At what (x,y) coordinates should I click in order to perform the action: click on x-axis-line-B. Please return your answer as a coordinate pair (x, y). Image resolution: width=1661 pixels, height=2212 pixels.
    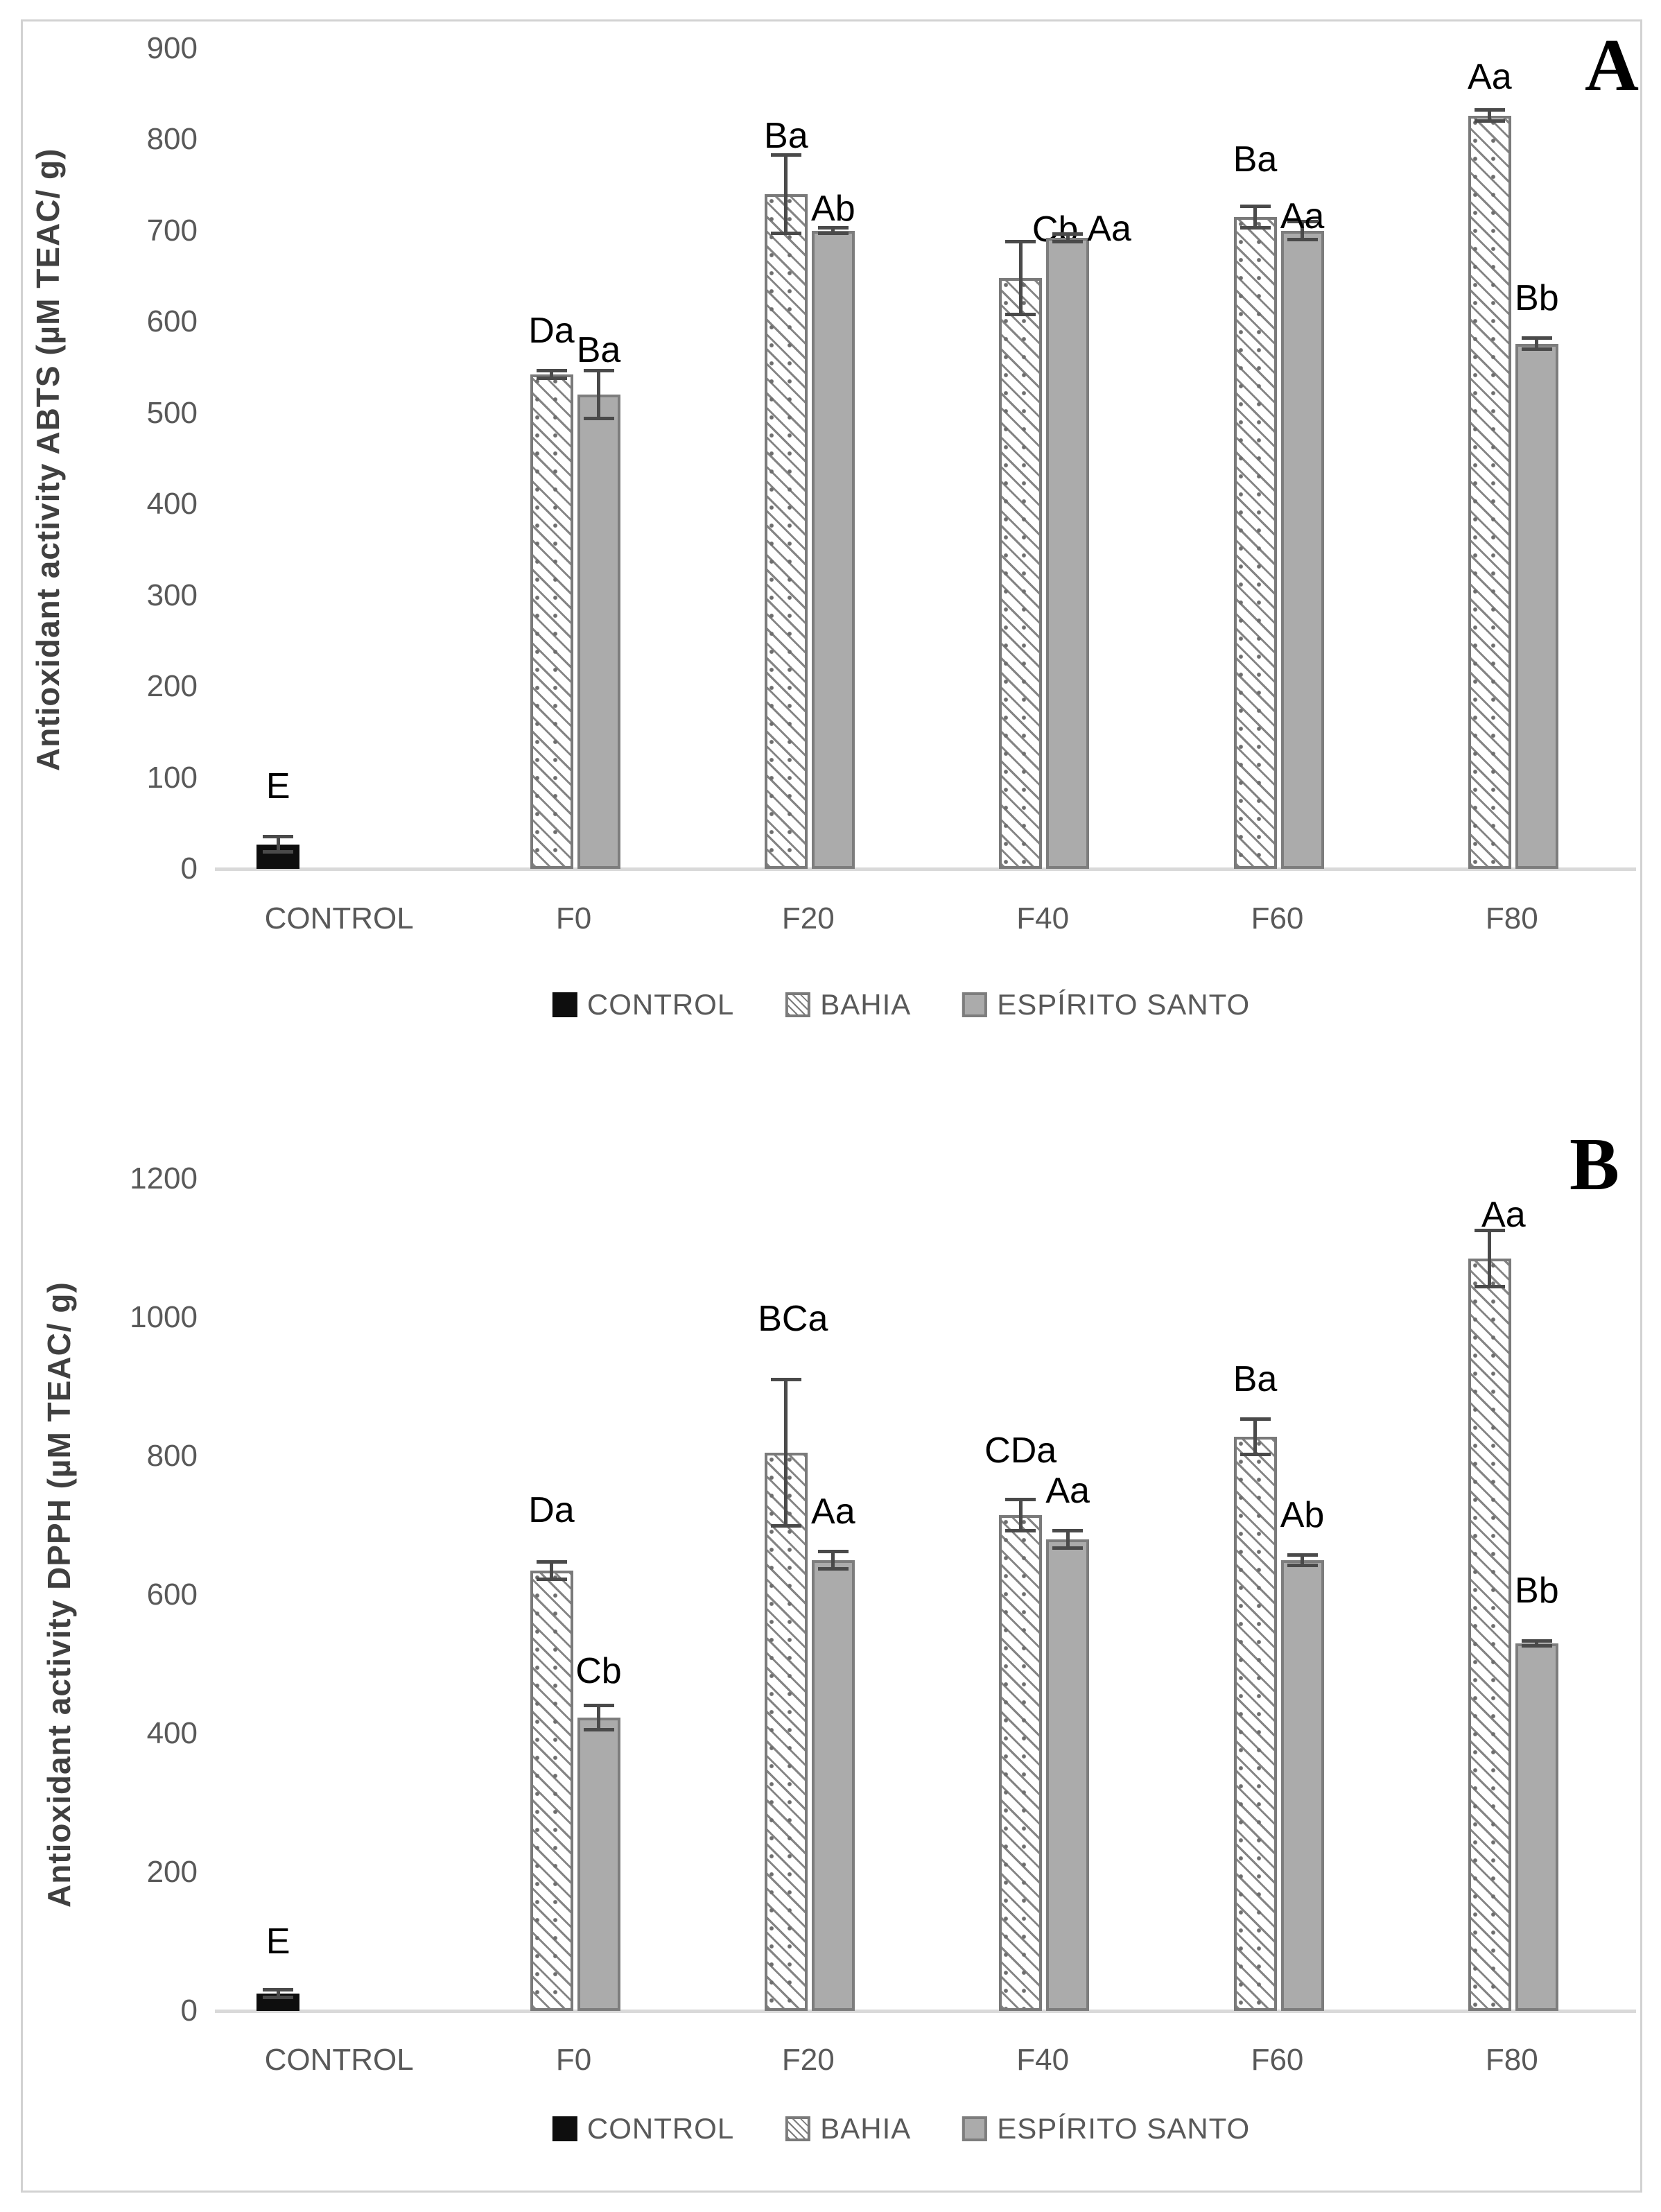
    Looking at the image, I should click on (925, 2011).